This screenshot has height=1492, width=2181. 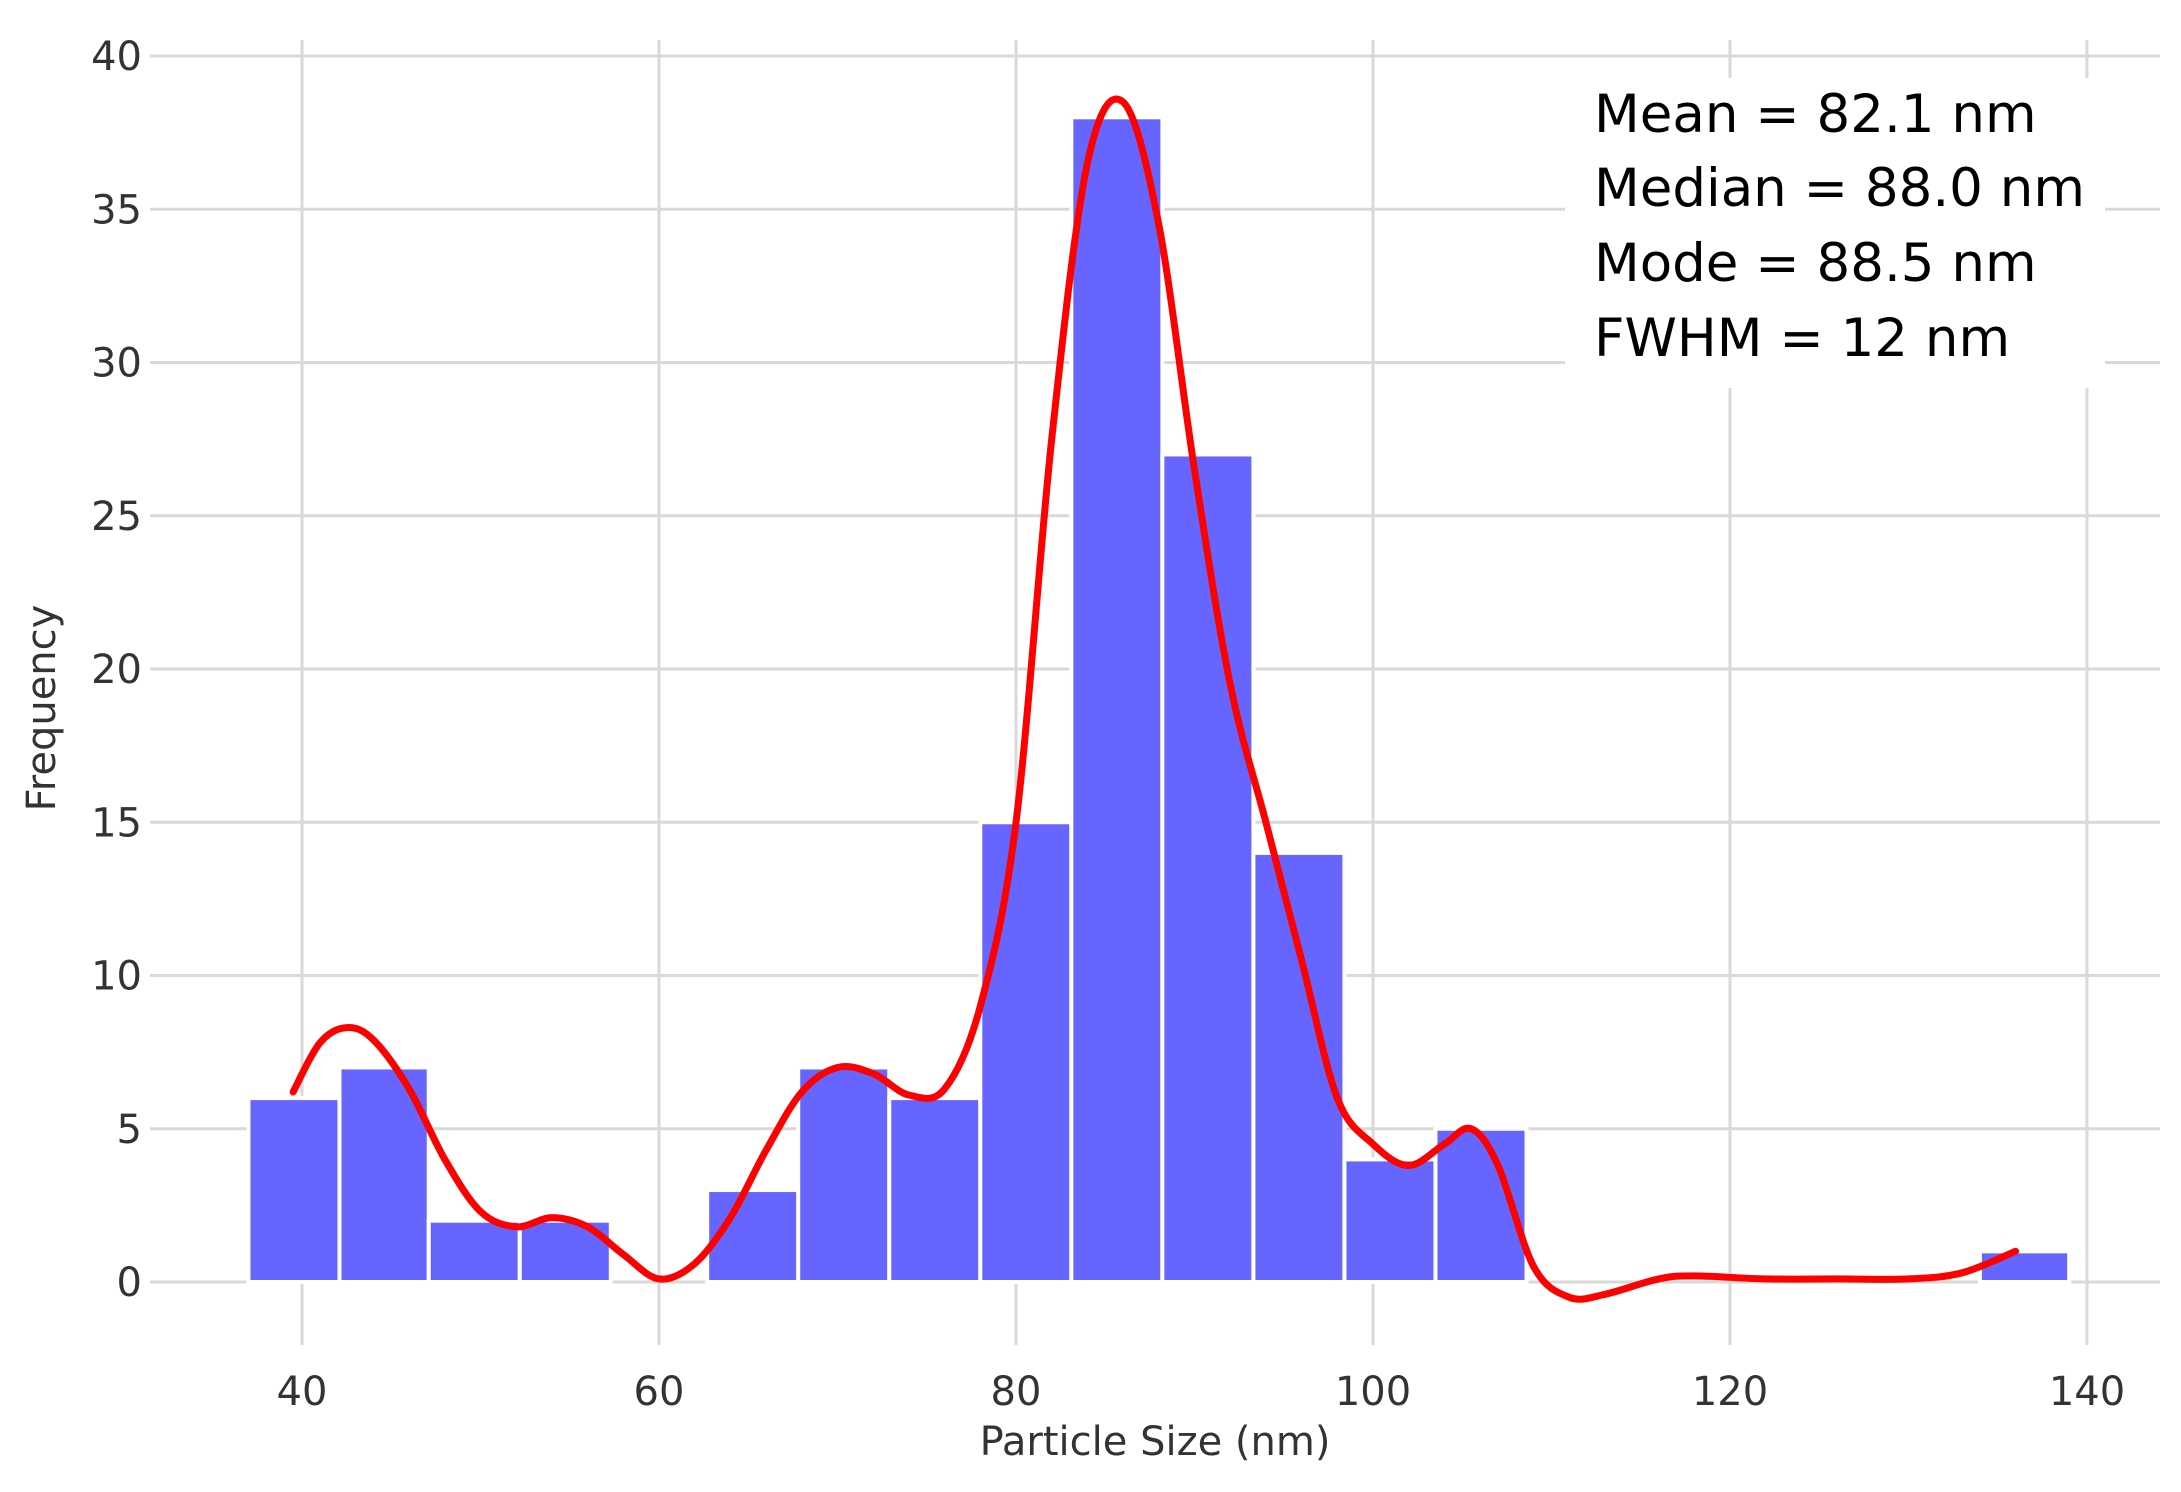 What do you see at coordinates (1155, 1442) in the screenshot?
I see `x-axis-label: Particle Size (nm)` at bounding box center [1155, 1442].